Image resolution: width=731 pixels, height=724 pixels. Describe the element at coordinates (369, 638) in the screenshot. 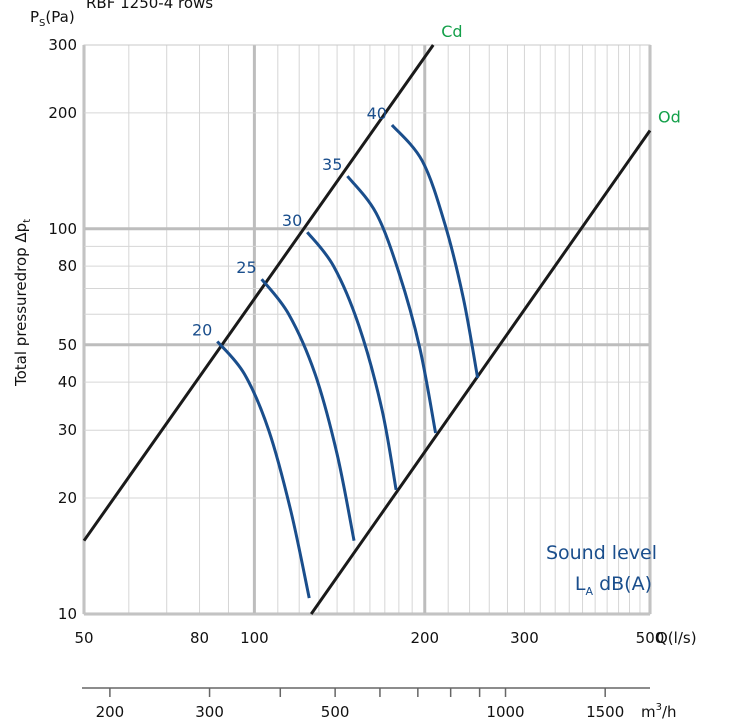

I see `x-tick-labels: 50 80 100 200 300 500` at that location.